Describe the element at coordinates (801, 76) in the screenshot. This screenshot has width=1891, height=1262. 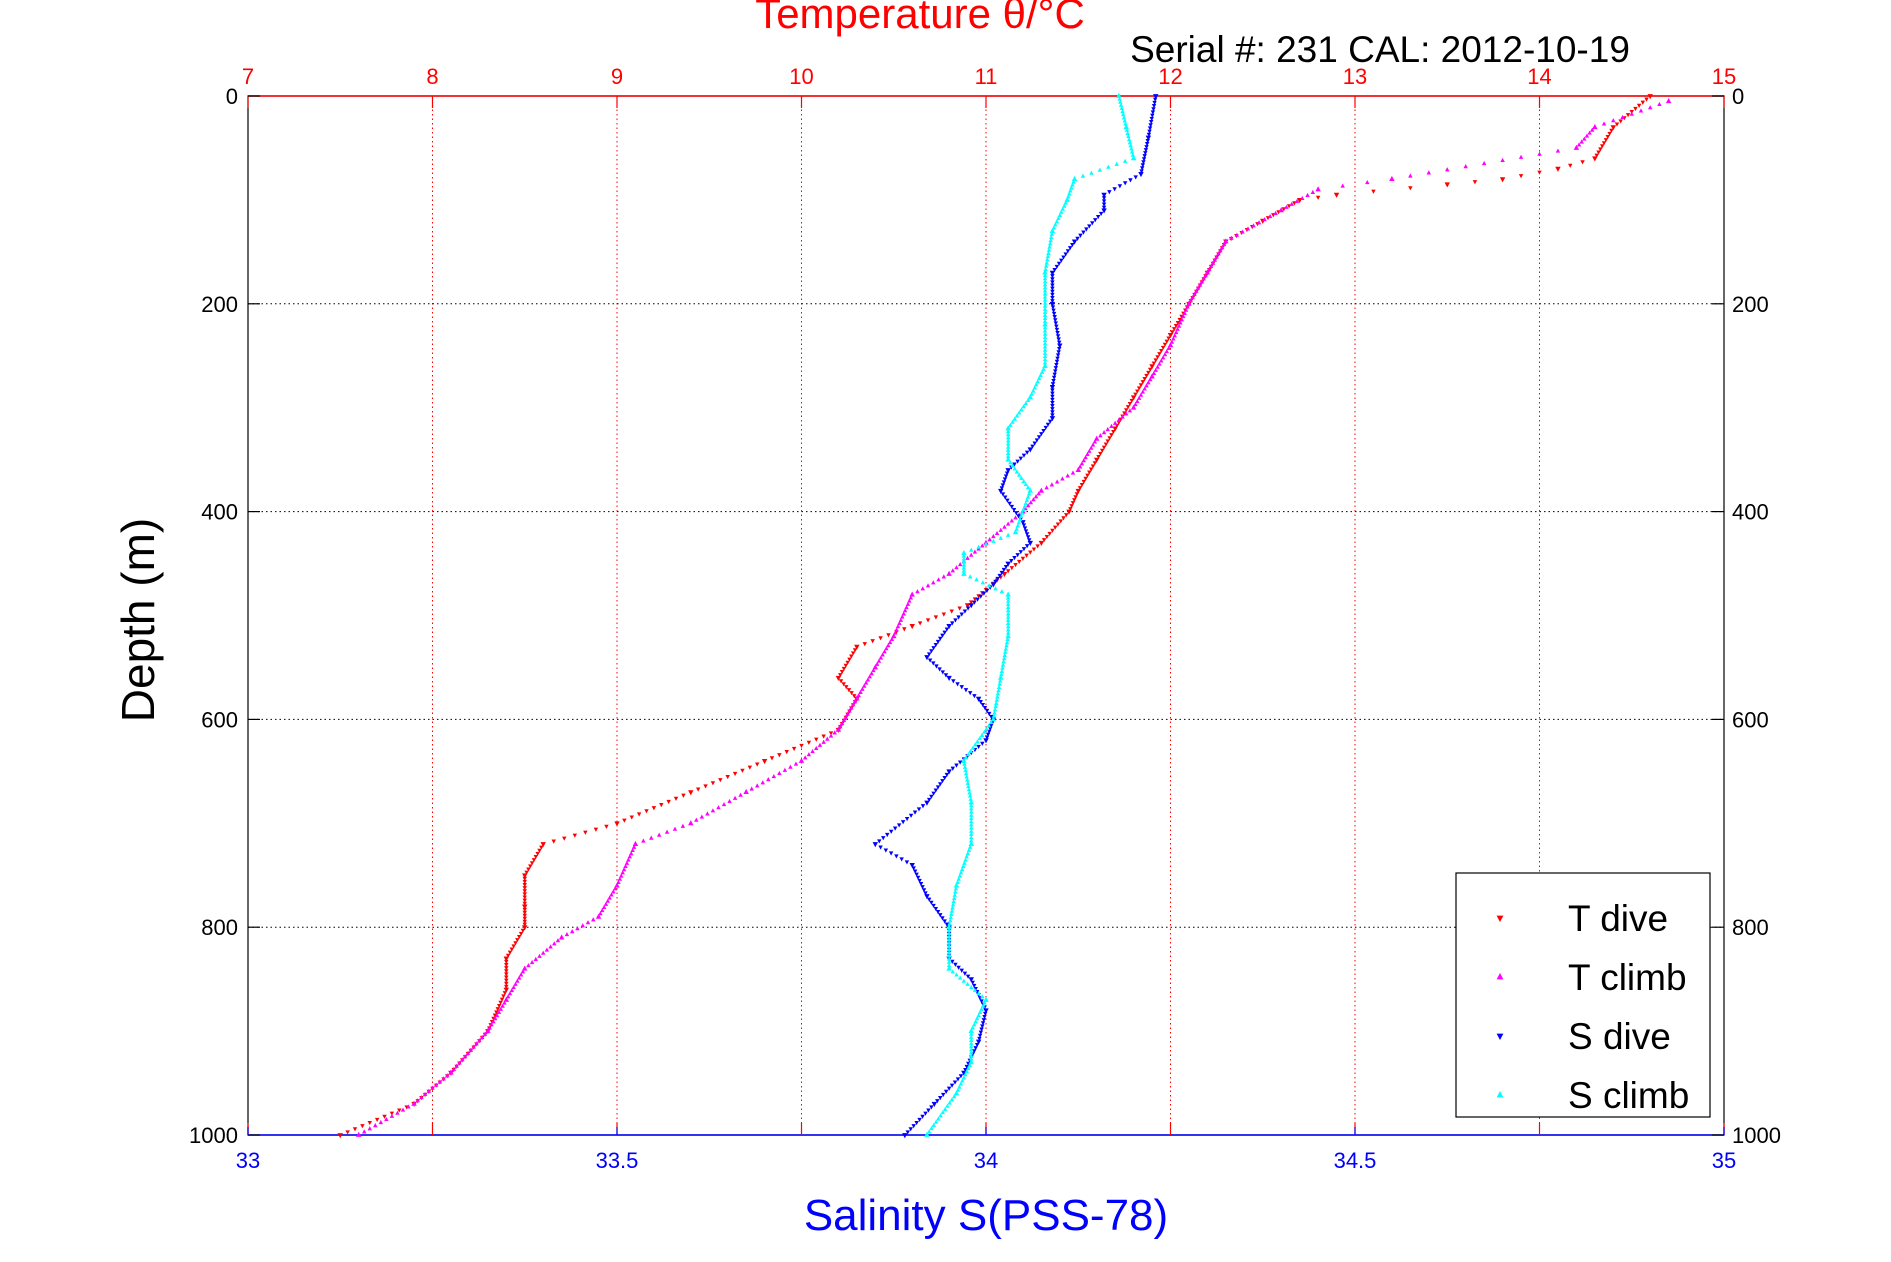
I see `tick-label-temperature: 10` at that location.